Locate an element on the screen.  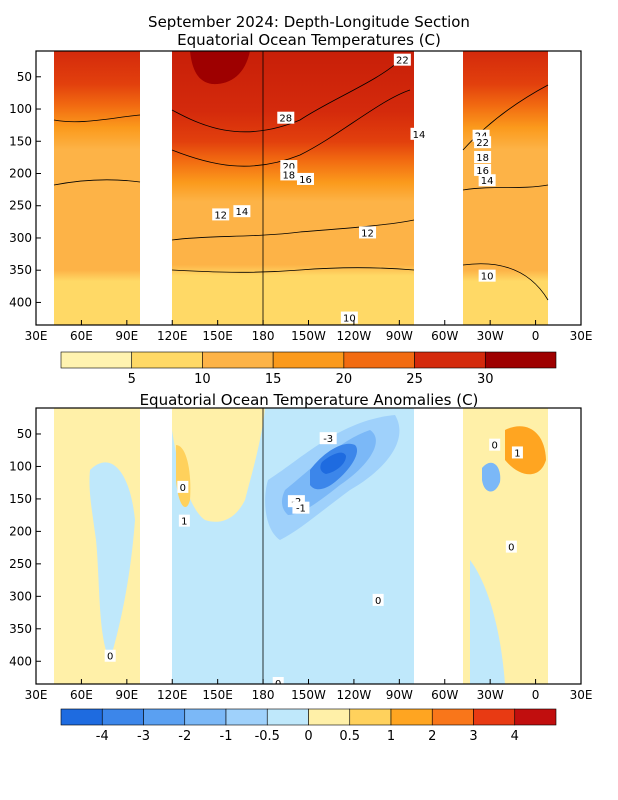
contour-label: -1 is located at coordinates (301, 509).